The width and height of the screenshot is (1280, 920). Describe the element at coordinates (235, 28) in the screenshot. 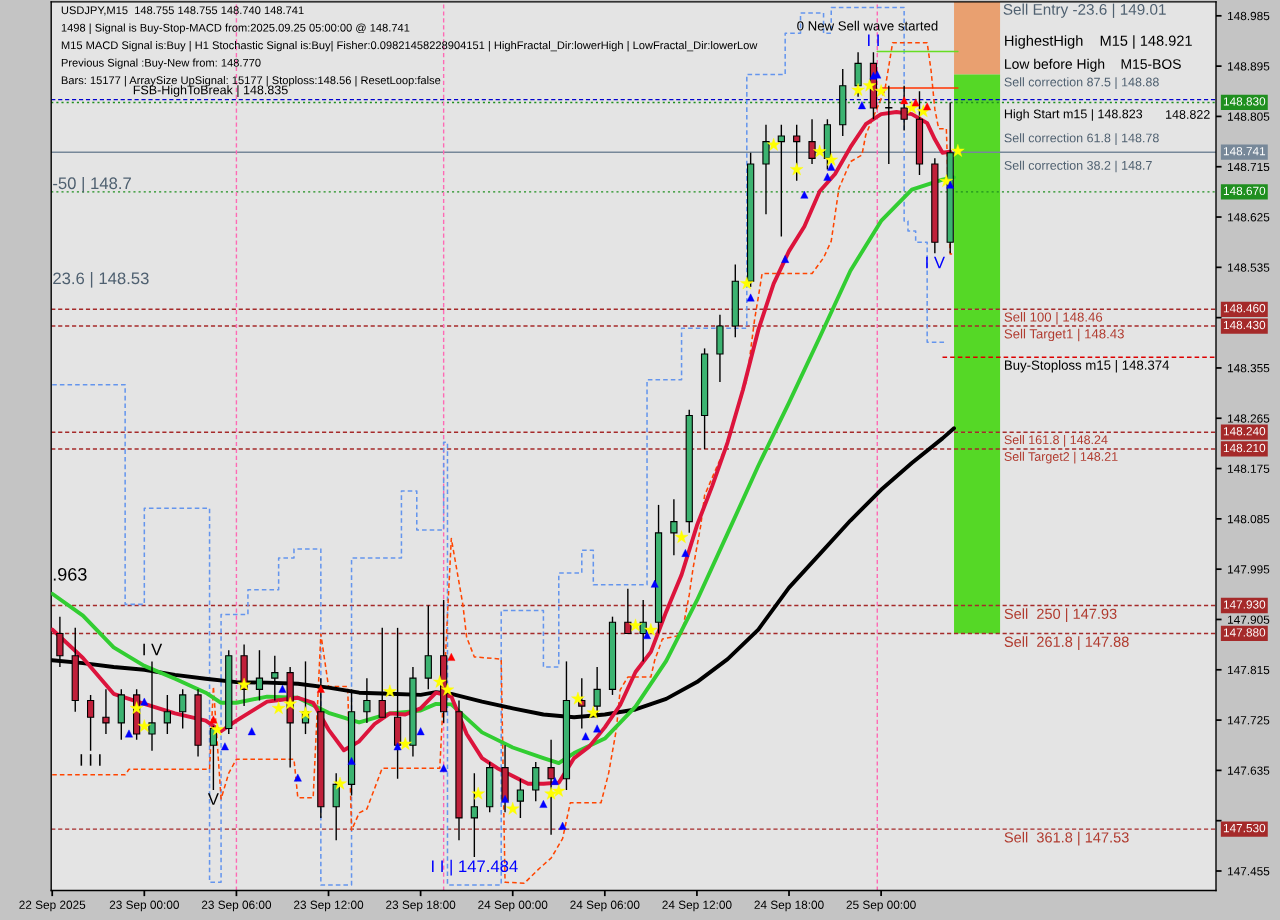

I see `annotation: 1498 | Signal is Buy-Stop-MACD from:2025.09.25 05:00:00 @ 148.741` at that location.